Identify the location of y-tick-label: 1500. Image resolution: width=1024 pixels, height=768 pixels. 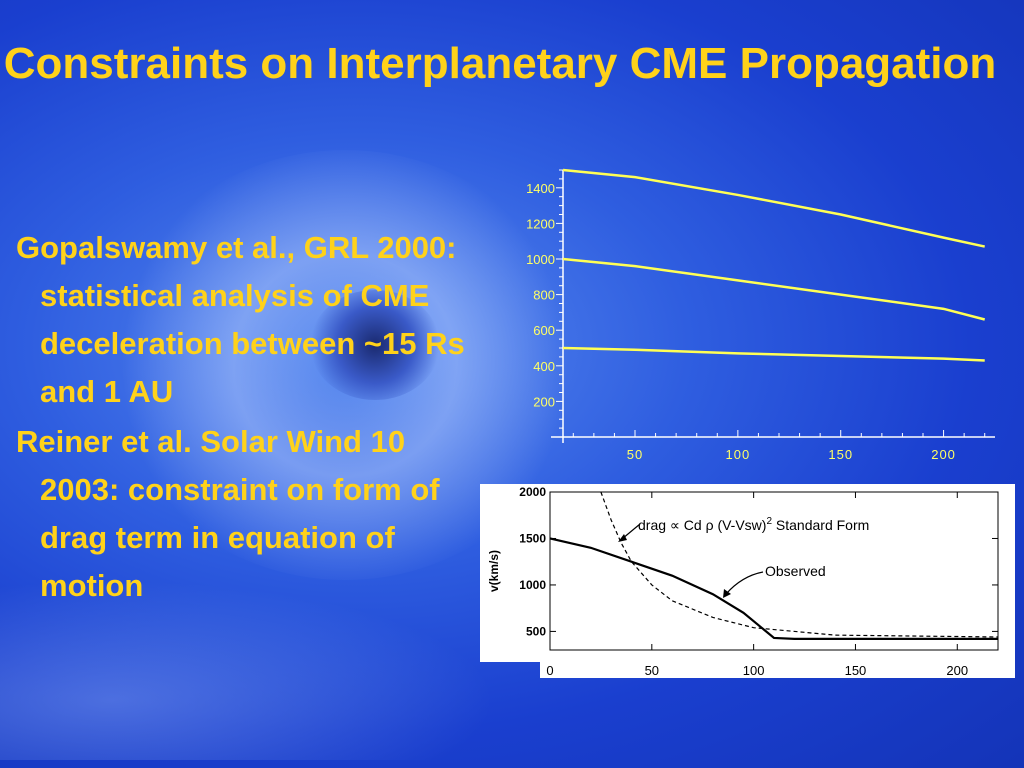
(532, 538).